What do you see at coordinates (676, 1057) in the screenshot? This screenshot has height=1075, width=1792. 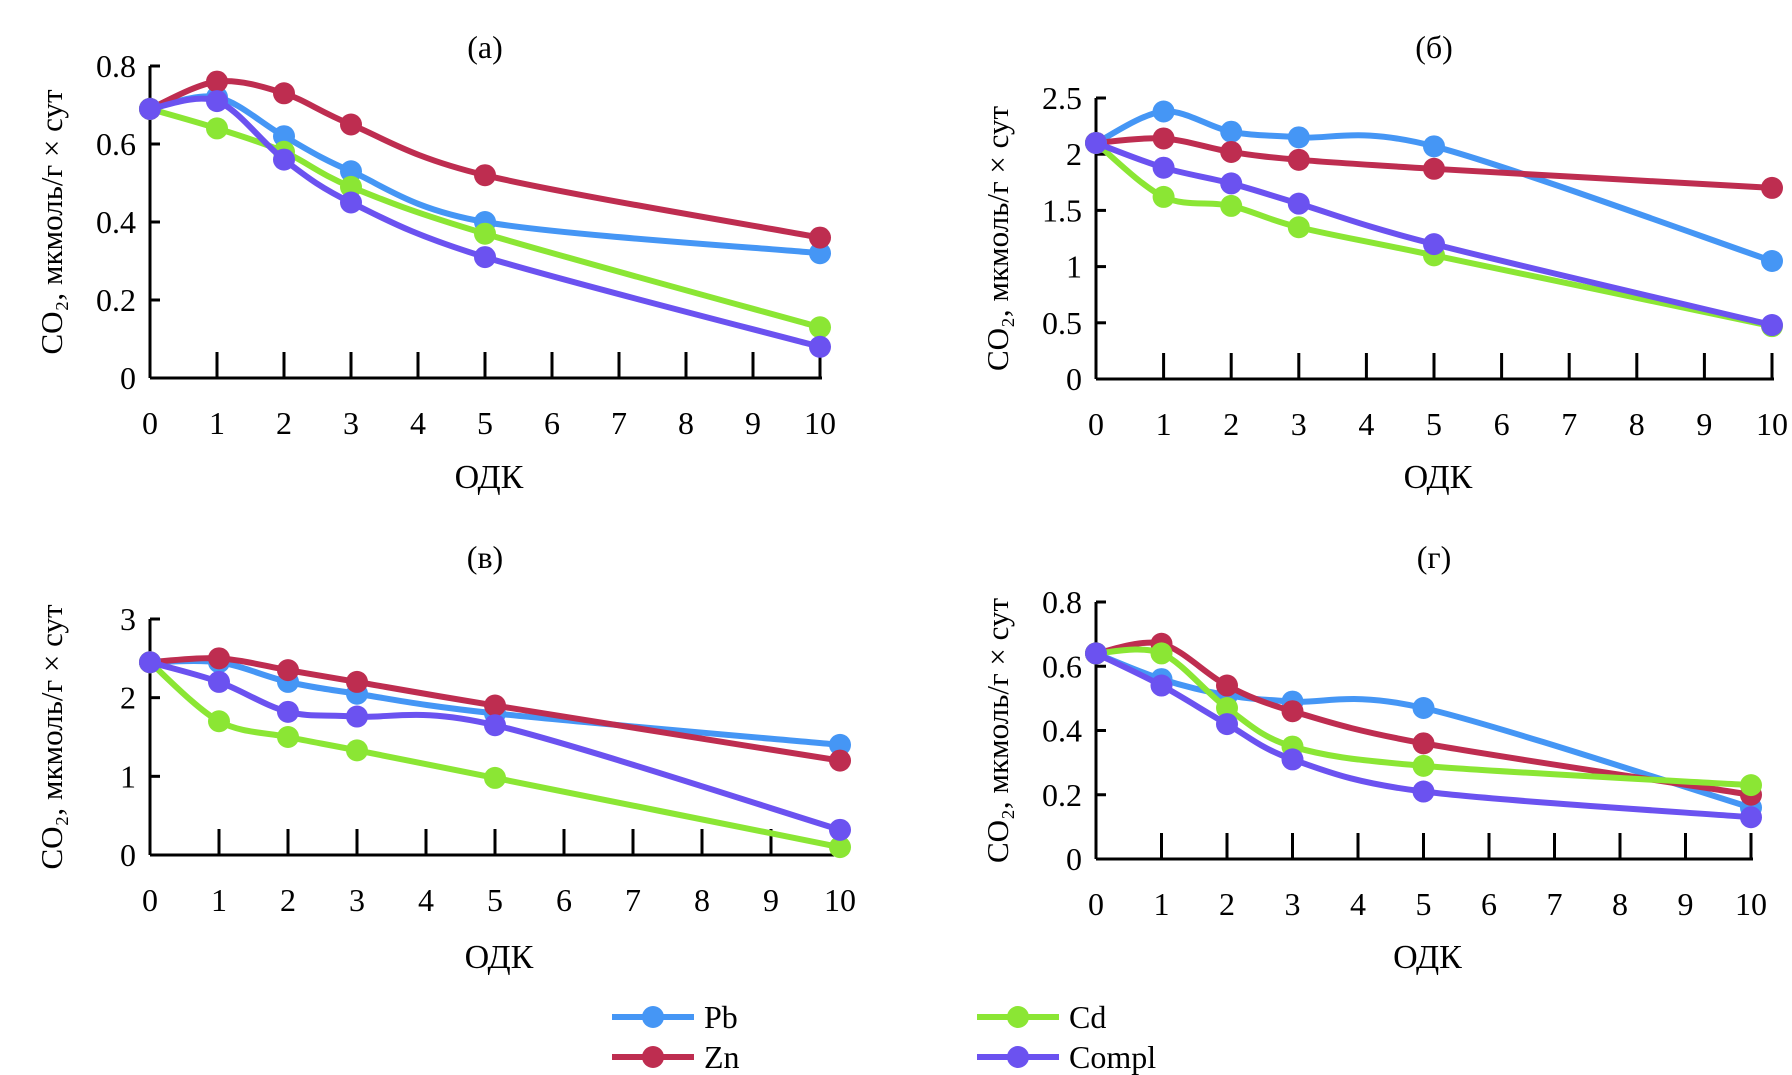 I see `legend-item-zn: Zn` at bounding box center [676, 1057].